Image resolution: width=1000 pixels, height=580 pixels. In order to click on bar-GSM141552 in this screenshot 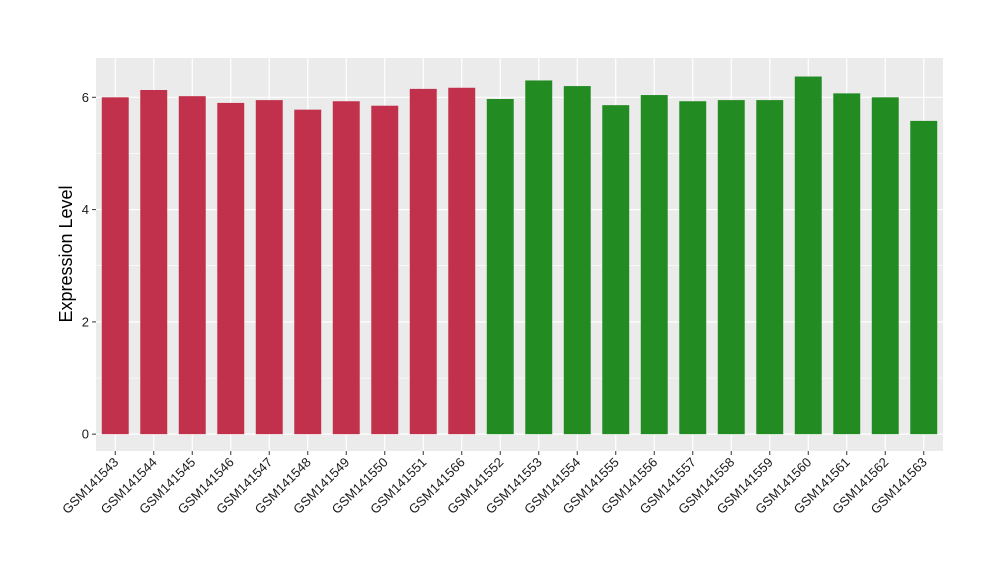, I will do `click(500, 266)`.